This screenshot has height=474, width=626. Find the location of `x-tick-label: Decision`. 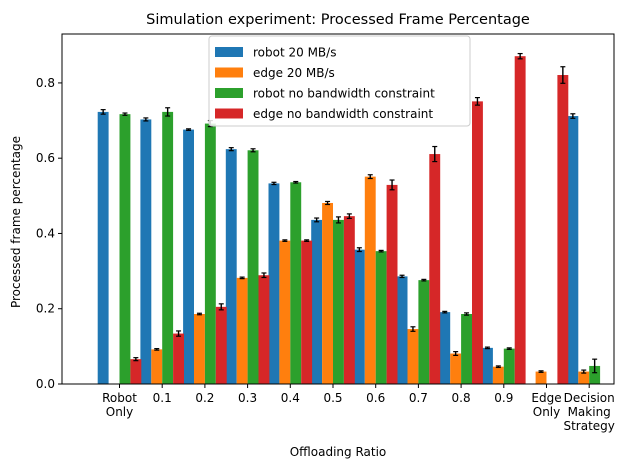

x-tick-label: Decision is located at coordinates (589, 398).